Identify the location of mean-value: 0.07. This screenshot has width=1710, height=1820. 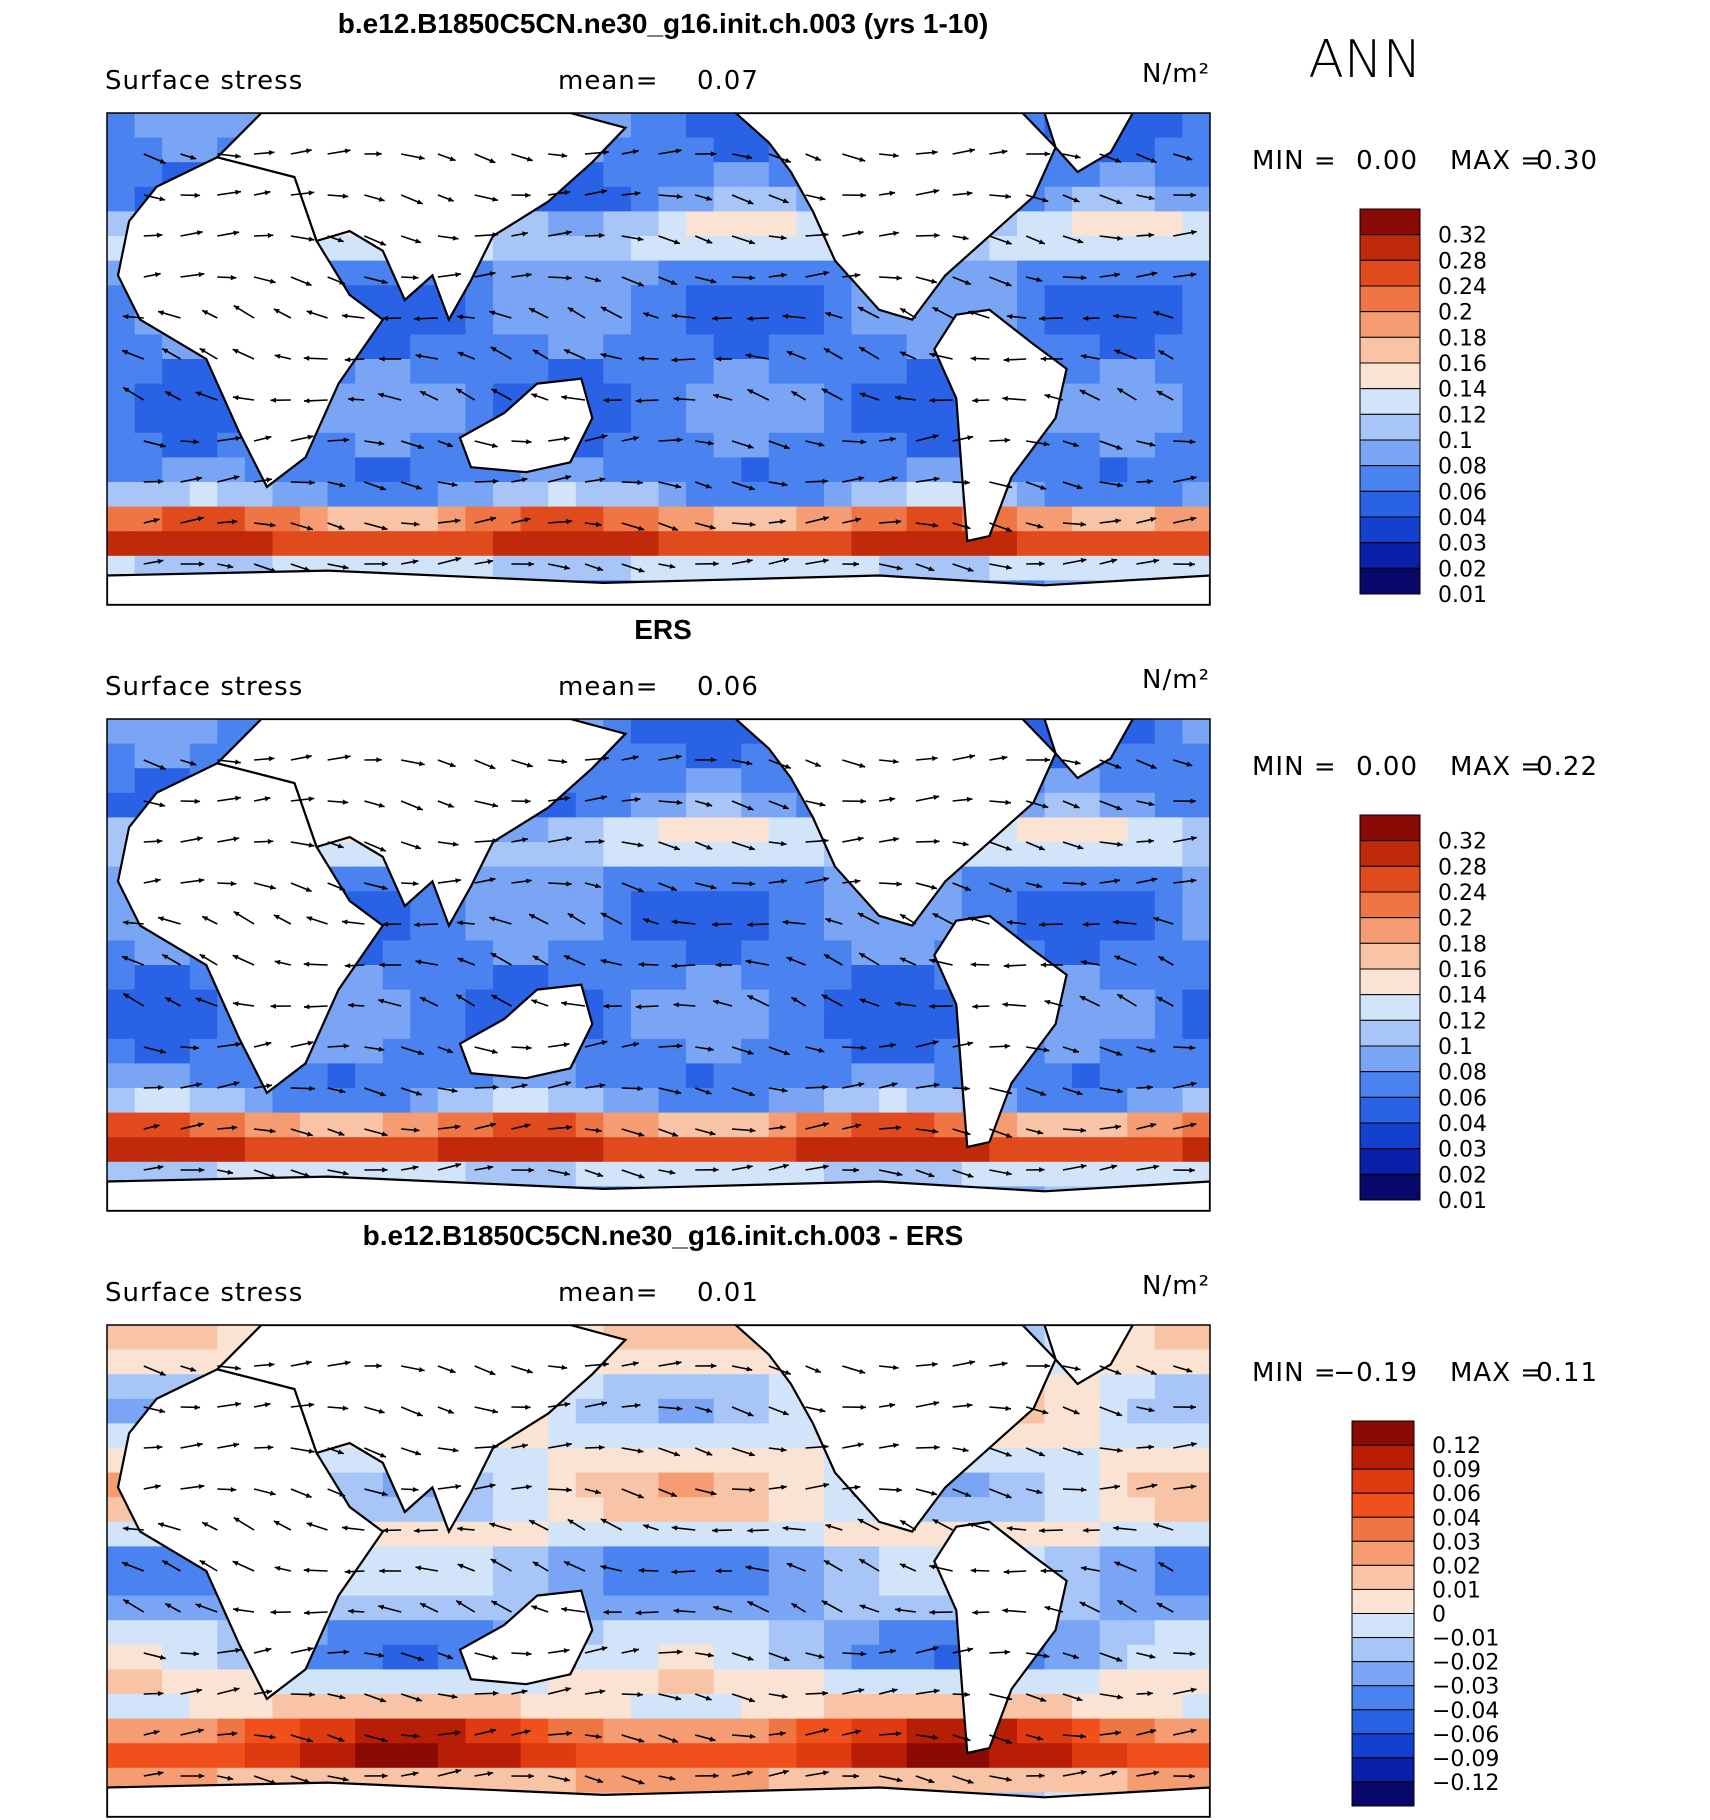
(728, 81).